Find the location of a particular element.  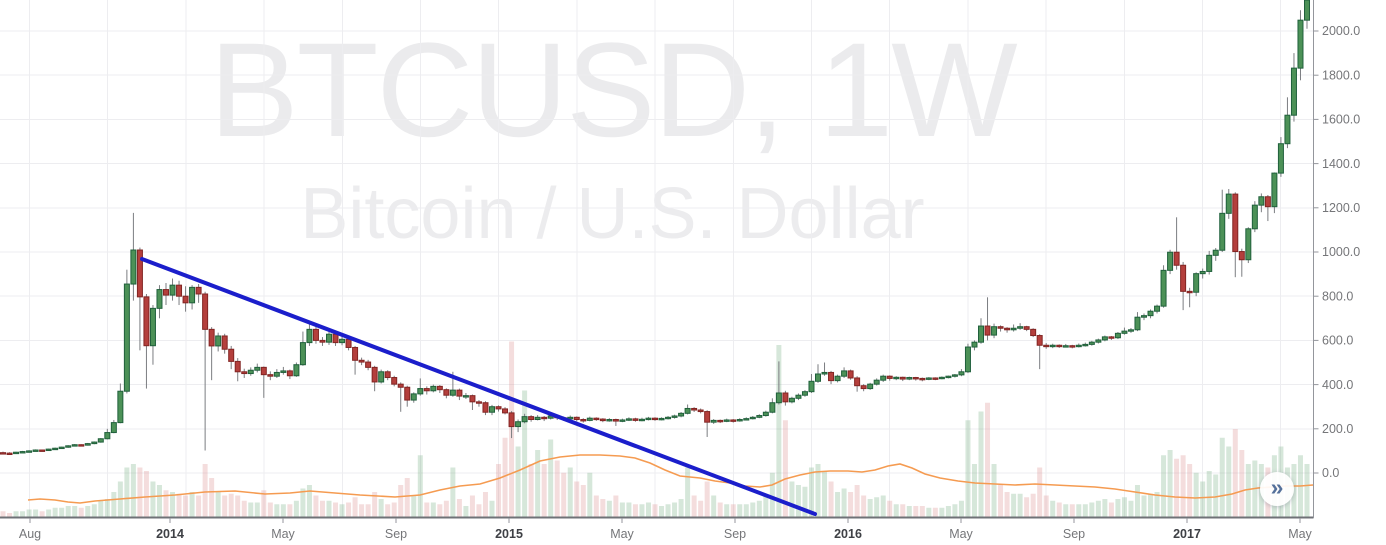

svg-text: 2014 is located at coordinates (170, 534).